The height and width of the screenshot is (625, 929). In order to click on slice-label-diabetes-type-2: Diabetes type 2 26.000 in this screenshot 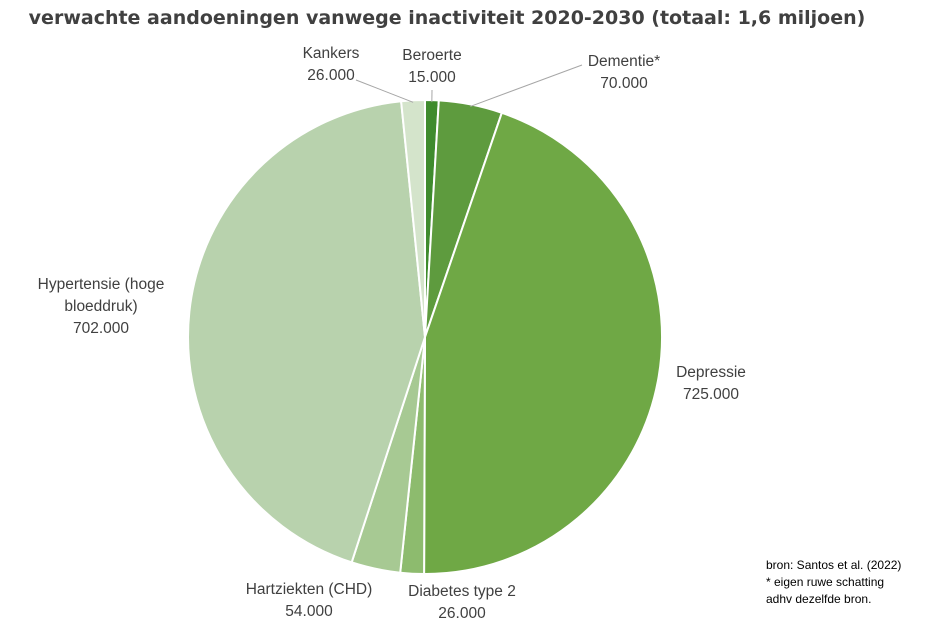, I will do `click(462, 602)`.